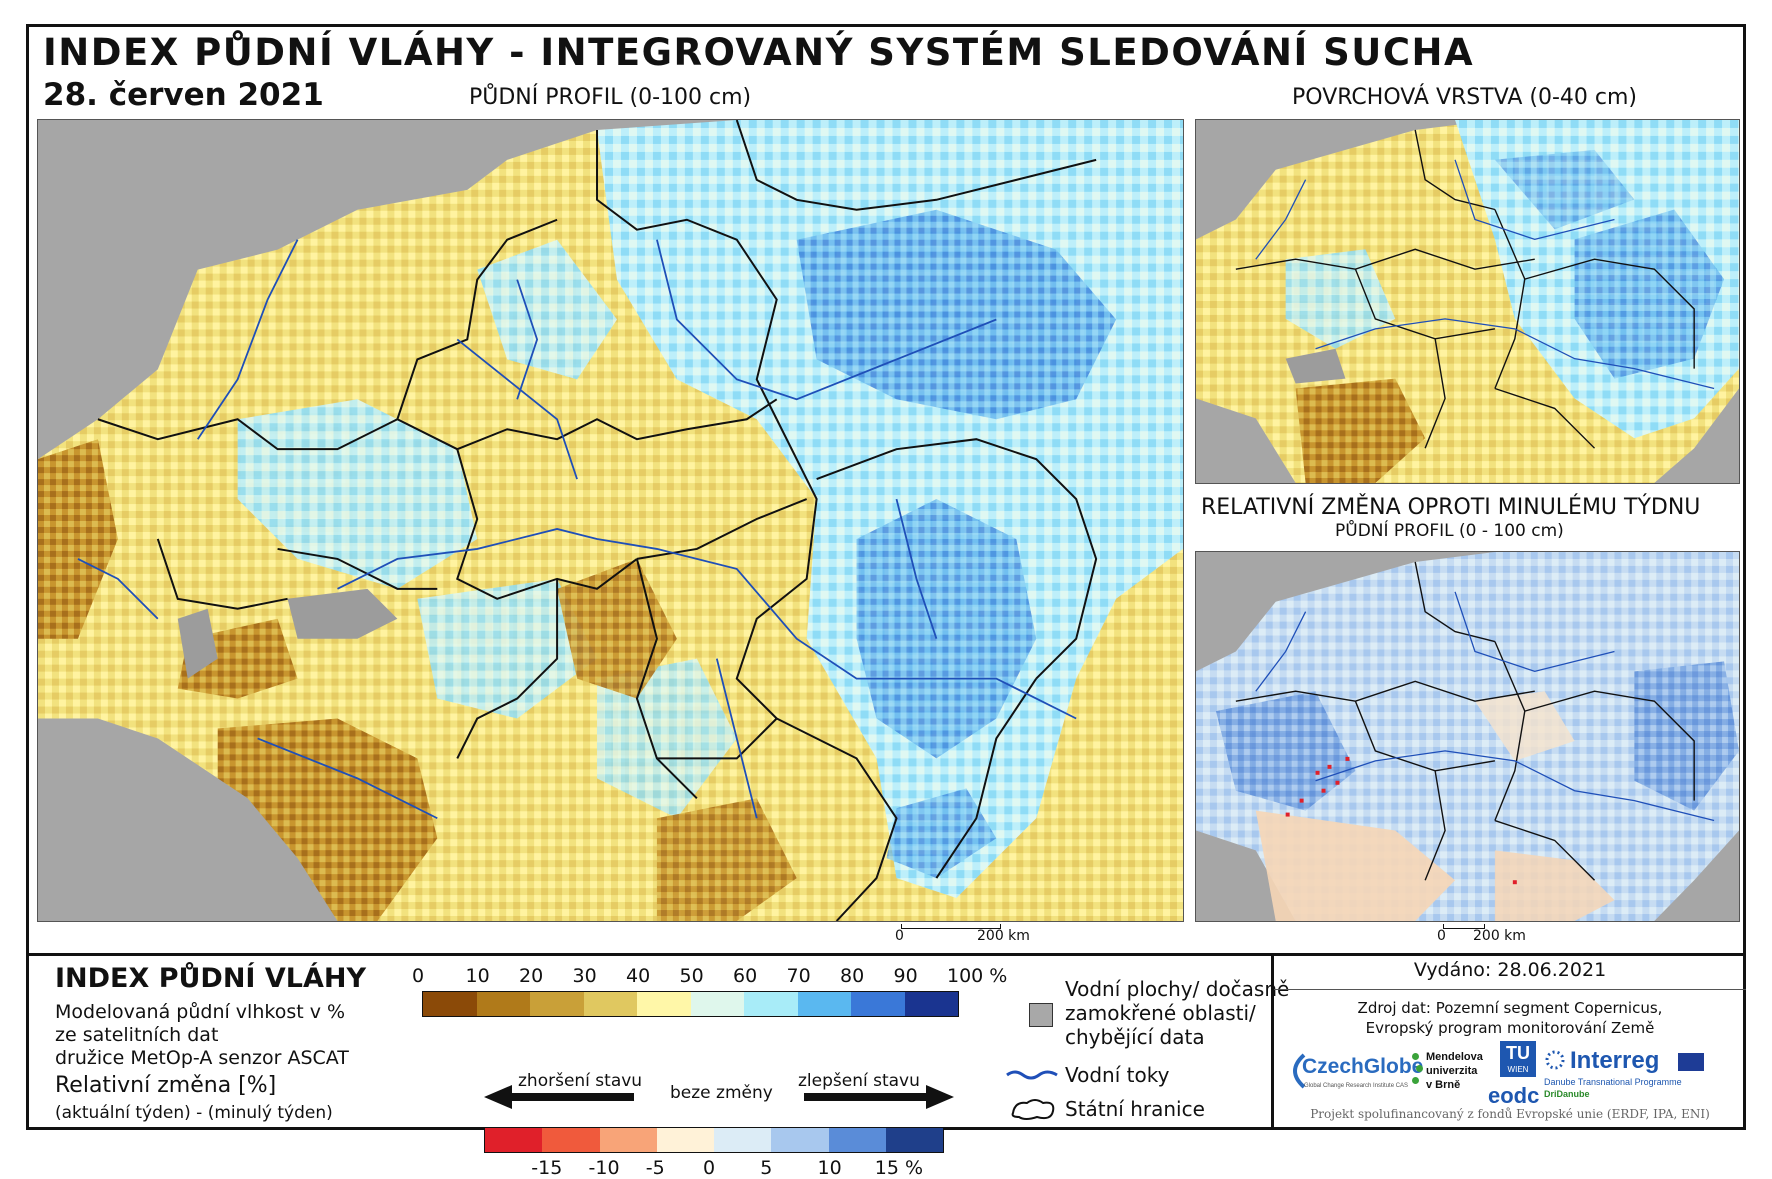 This screenshot has height=1179, width=1772. Describe the element at coordinates (638, 976) in the screenshot. I see `index-tick-label: 40` at that location.